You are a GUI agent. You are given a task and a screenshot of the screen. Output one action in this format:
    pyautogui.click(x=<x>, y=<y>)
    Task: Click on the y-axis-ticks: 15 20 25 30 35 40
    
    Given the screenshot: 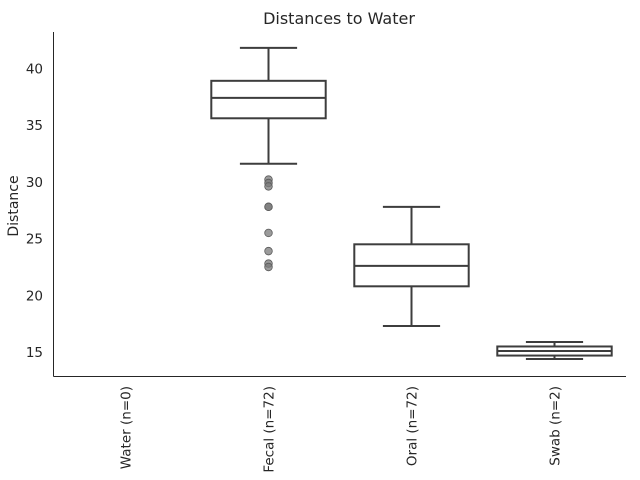 What is the action you would take?
    pyautogui.click(x=34, y=211)
    